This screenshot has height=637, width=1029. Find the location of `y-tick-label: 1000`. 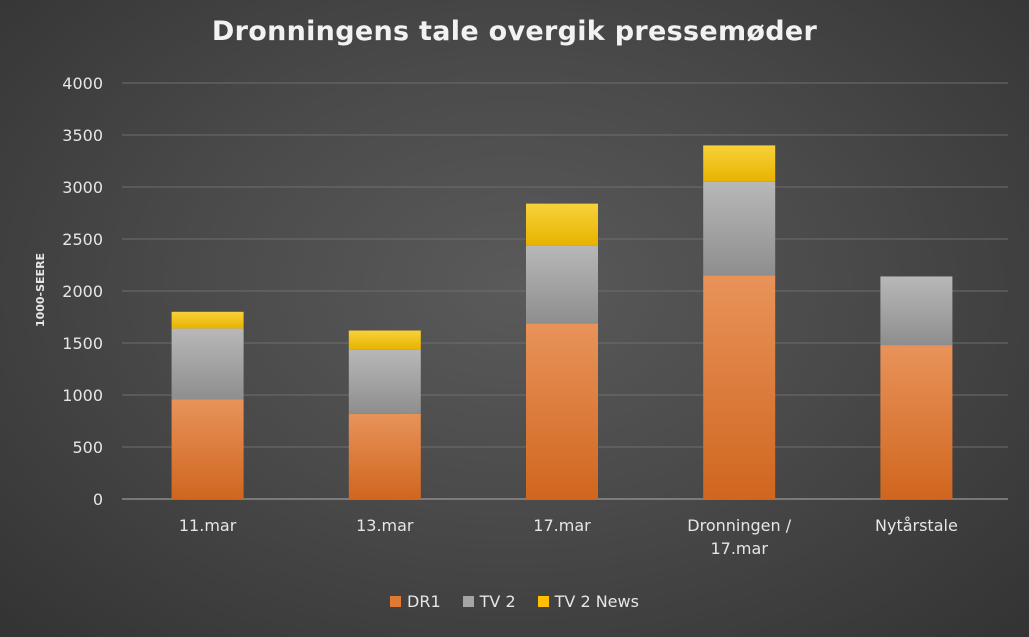

y-tick-label: 1000 is located at coordinates (82, 395).